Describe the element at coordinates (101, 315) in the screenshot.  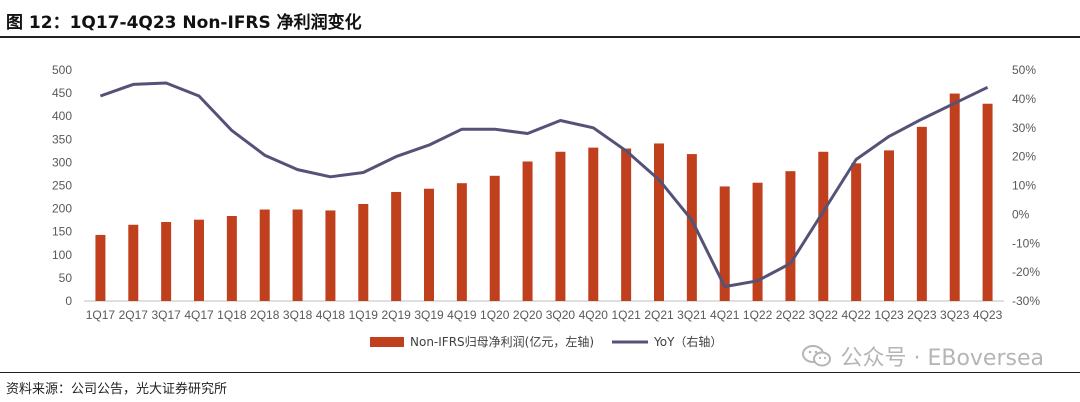
I see `x-tick-label: 1Q17` at that location.